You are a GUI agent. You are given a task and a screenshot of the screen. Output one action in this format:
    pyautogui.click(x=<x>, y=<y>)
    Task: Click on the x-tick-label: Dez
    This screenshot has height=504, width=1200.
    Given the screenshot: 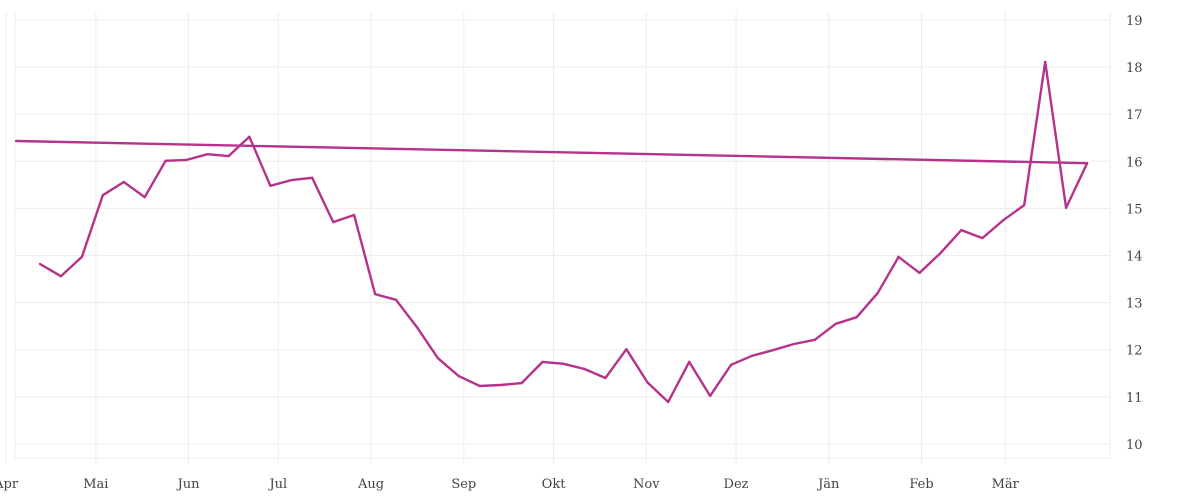 What is the action you would take?
    pyautogui.click(x=736, y=484)
    